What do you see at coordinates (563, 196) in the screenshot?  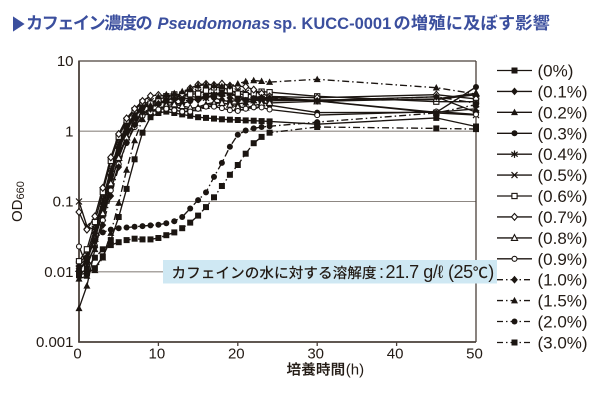 I see `svg-text: (0.6%)` at bounding box center [563, 196].